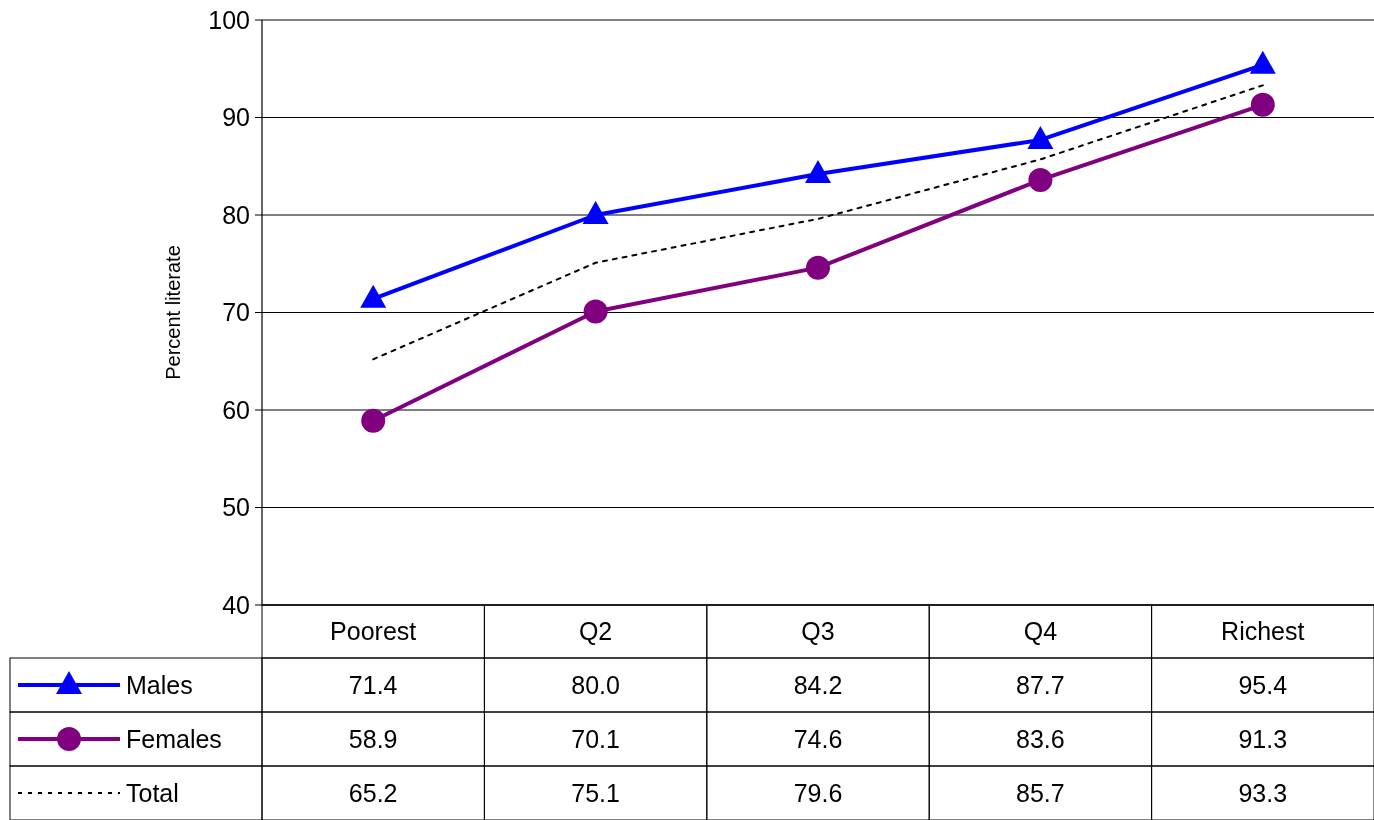  Describe the element at coordinates (595, 792) in the screenshot. I see `data-label: 75.1` at that location.